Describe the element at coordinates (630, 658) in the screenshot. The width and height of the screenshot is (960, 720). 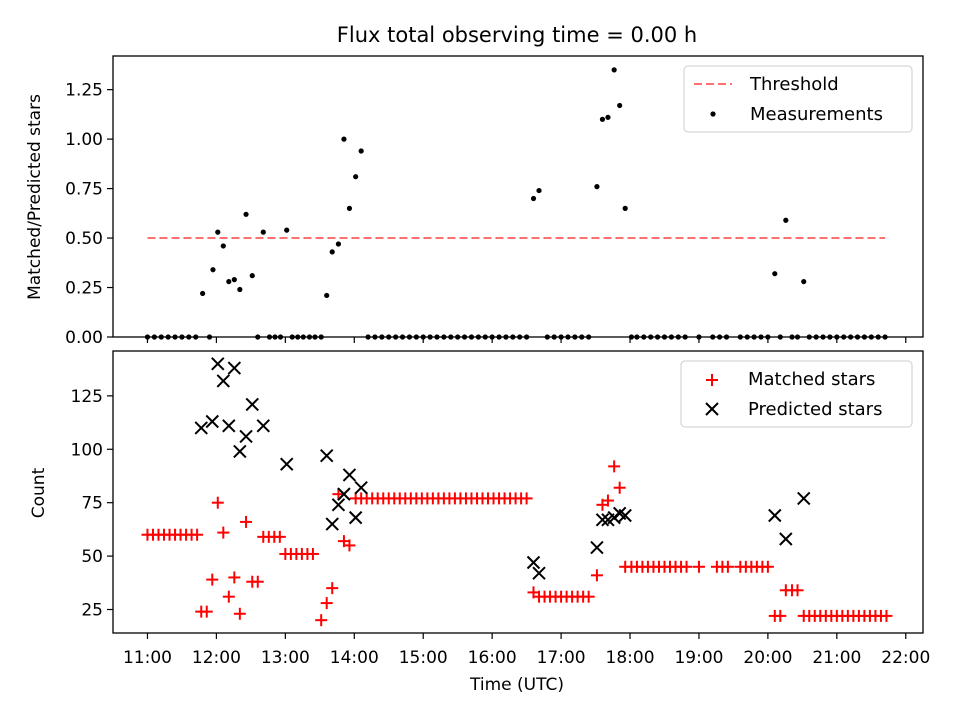
I see `bottom-x-tick-label: 18:00` at that location.